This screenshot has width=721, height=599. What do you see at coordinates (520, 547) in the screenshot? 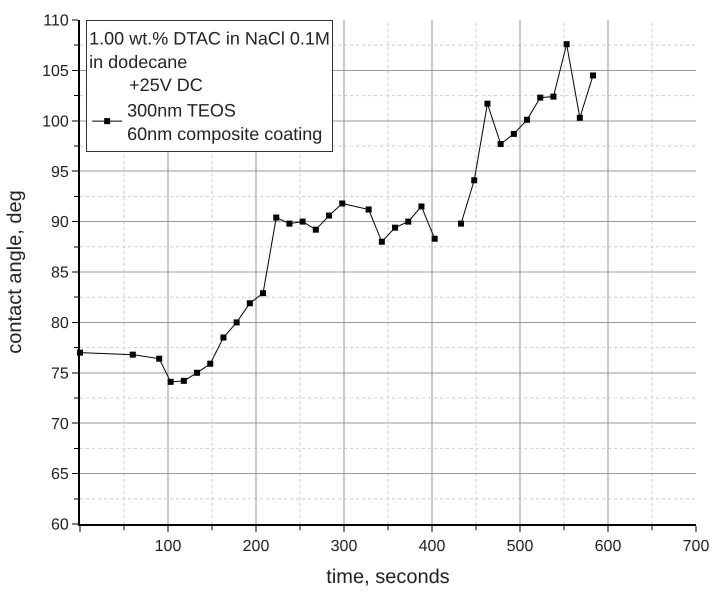
I see `x-tick-label: 500` at bounding box center [520, 547].